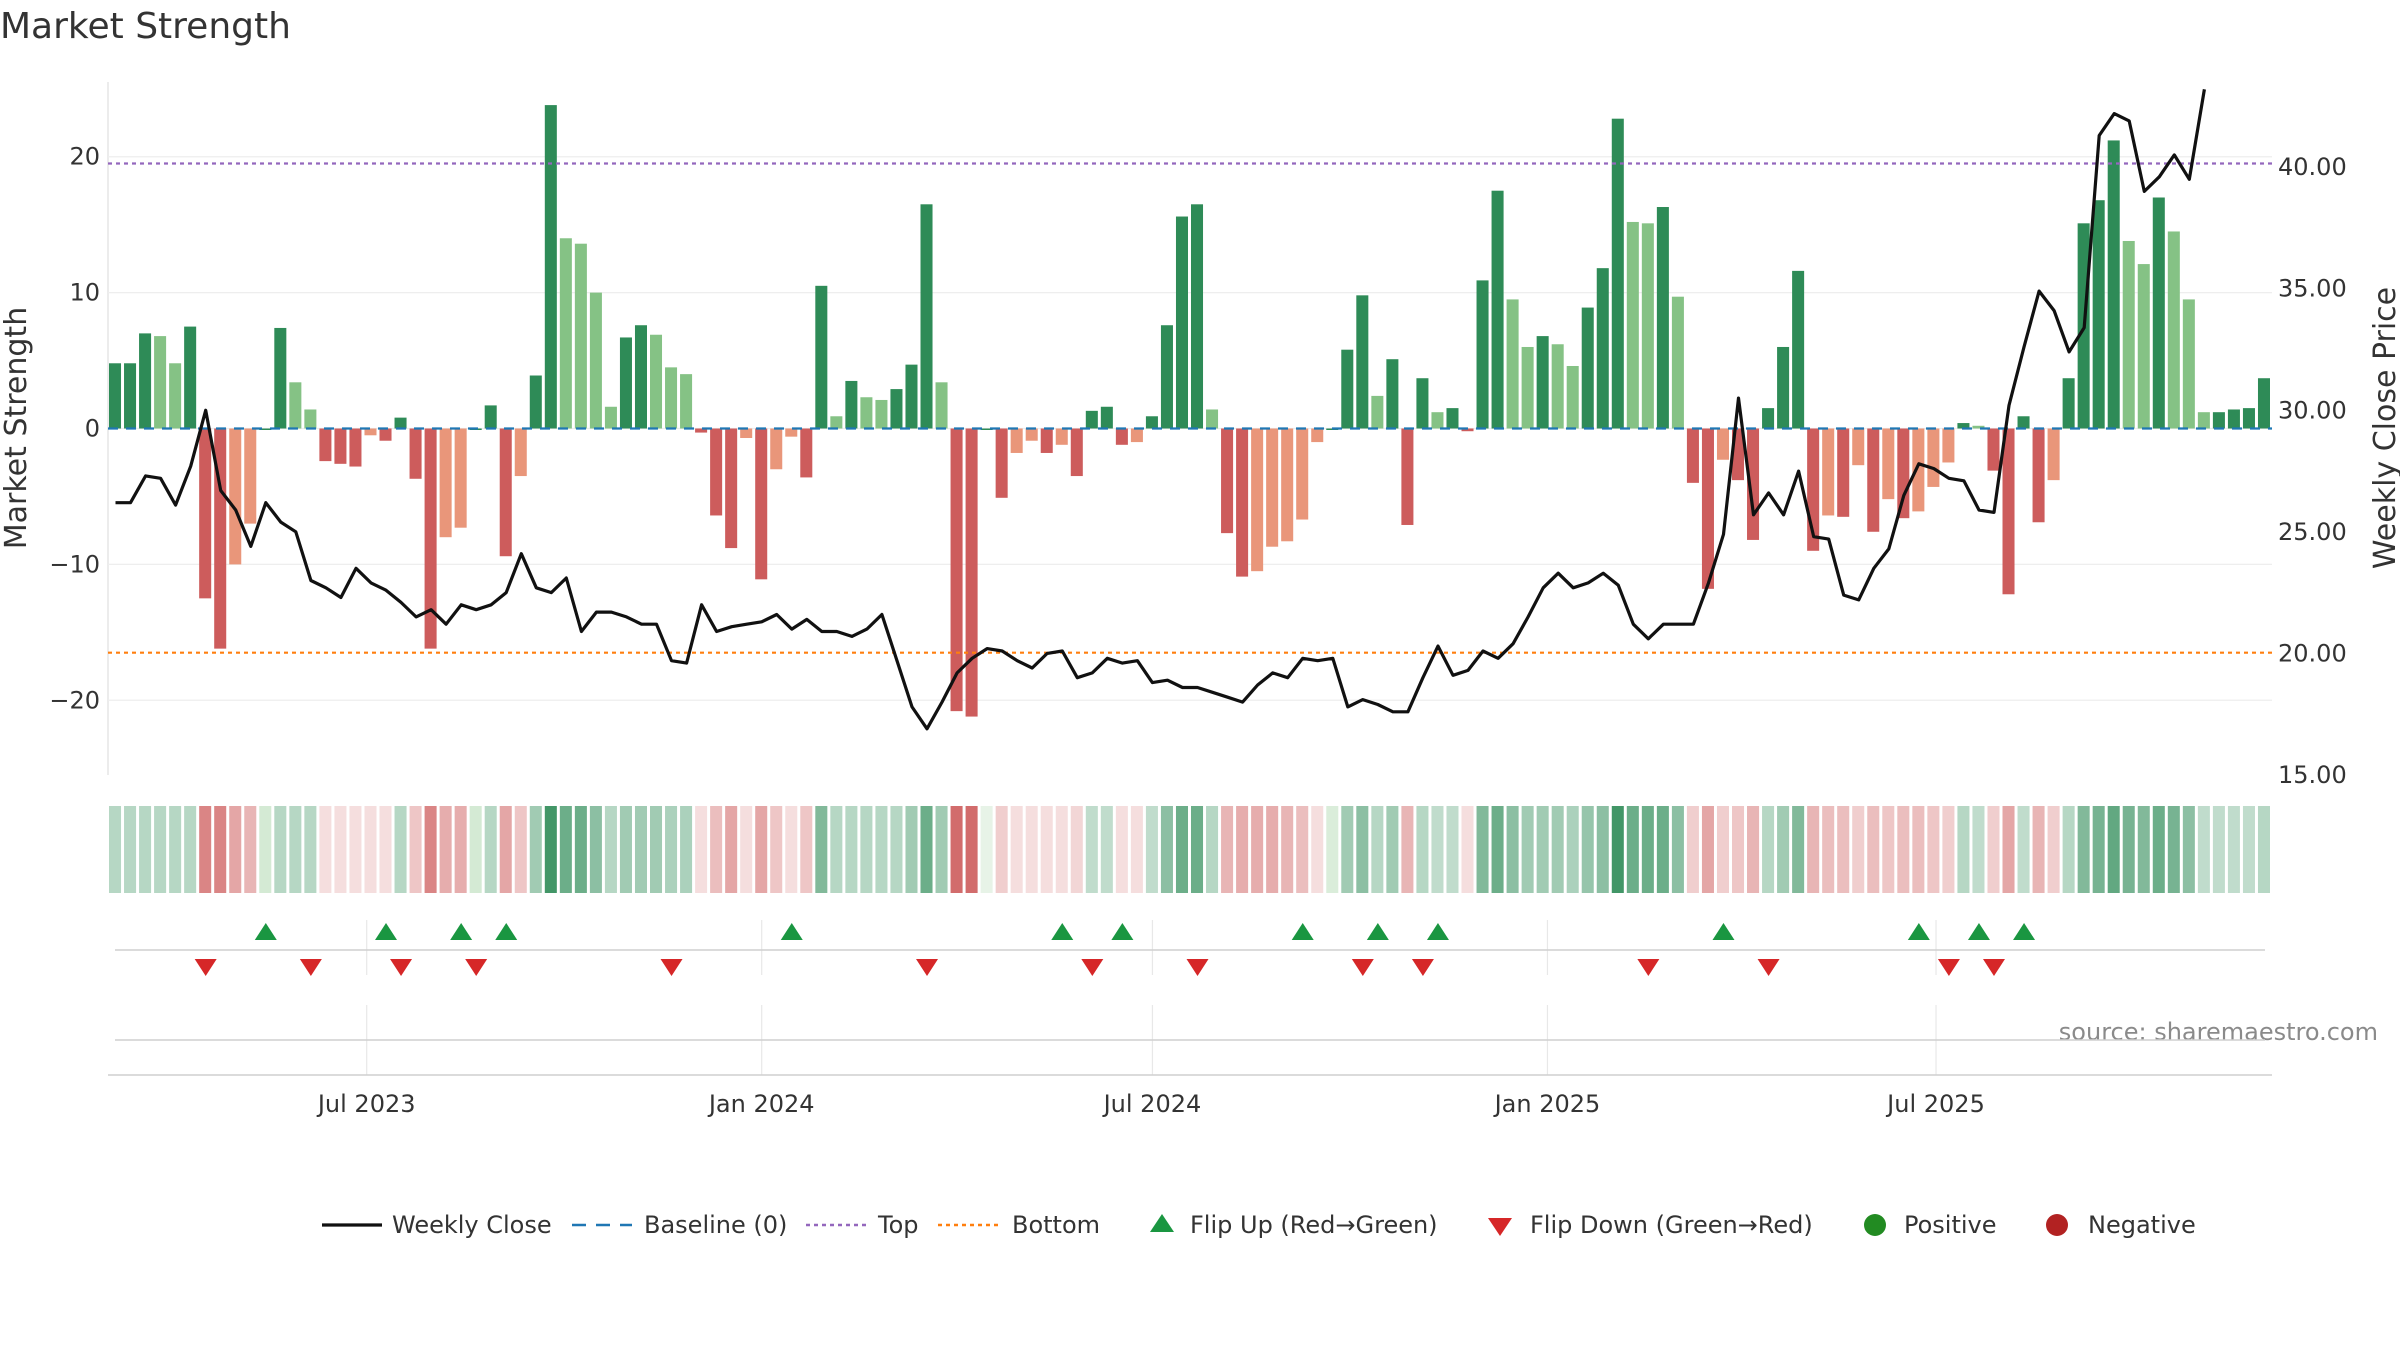 This screenshot has height=1350, width=2400. I want to click on x-tick-label: Jan 2024, so click(761, 1104).